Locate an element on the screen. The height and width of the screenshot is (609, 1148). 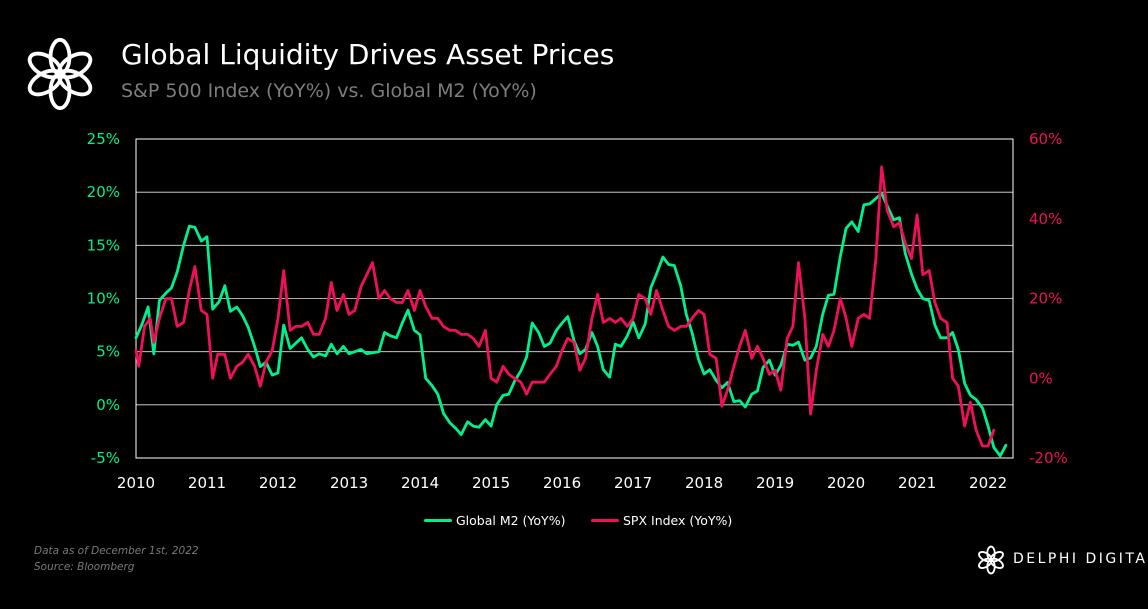
y-left-tick-label: 25% is located at coordinates (103, 139).